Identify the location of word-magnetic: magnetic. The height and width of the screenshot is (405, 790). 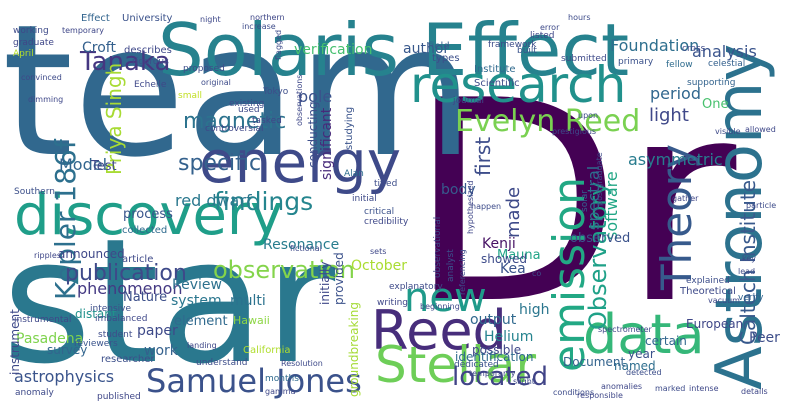
(235, 121).